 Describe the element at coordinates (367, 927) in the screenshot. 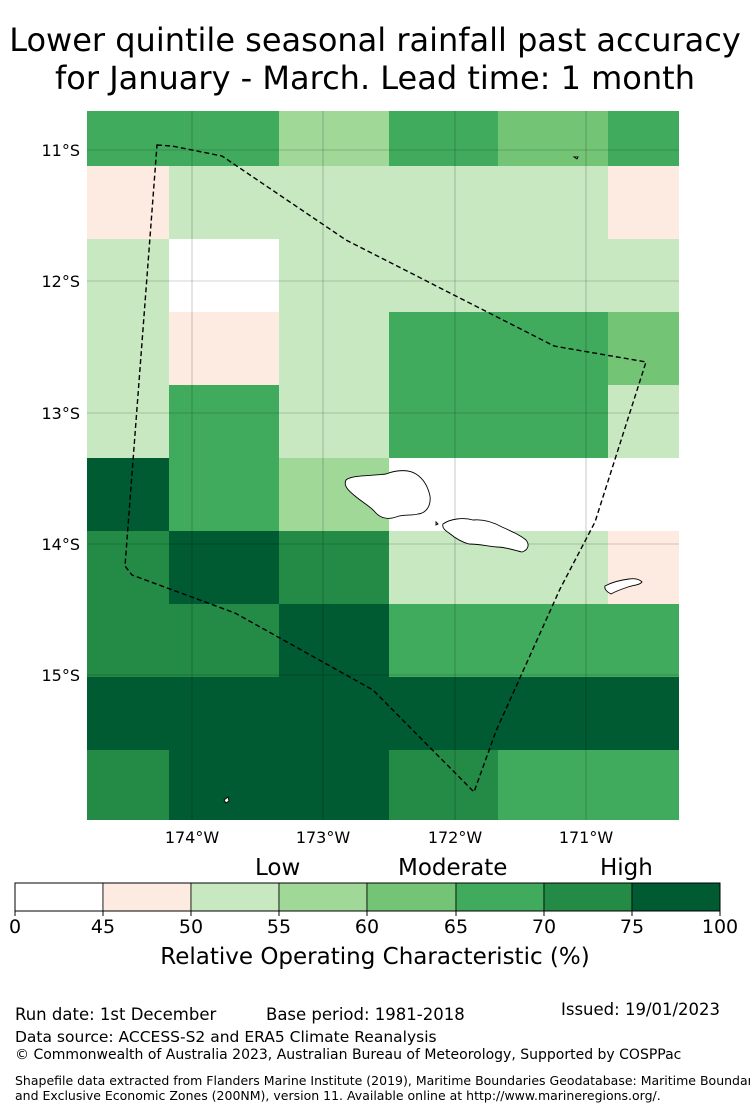

I see `colorbar-tick-label: 60` at that location.